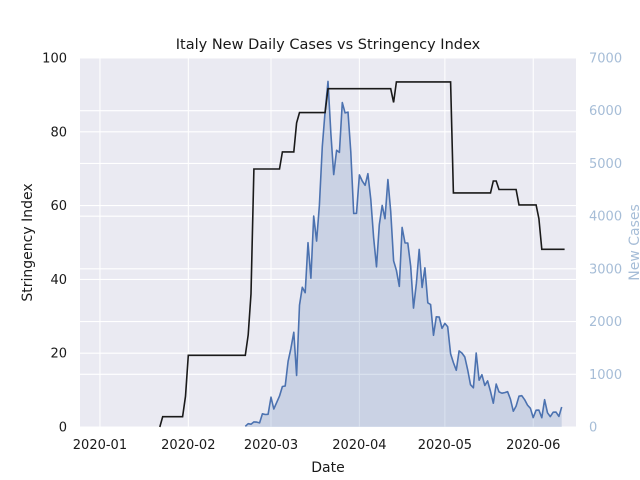 The width and height of the screenshot is (640, 480). What do you see at coordinates (445, 445) in the screenshot?
I see `x-tick-label: 2020-05` at bounding box center [445, 445].